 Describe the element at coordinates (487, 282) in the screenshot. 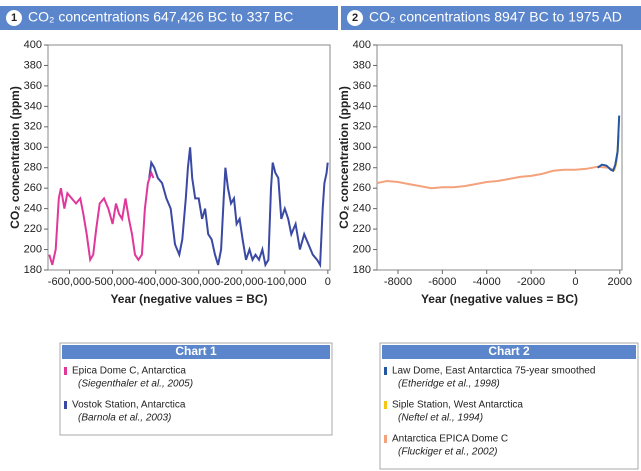

I see `x-tick-label: -4000` at that location.